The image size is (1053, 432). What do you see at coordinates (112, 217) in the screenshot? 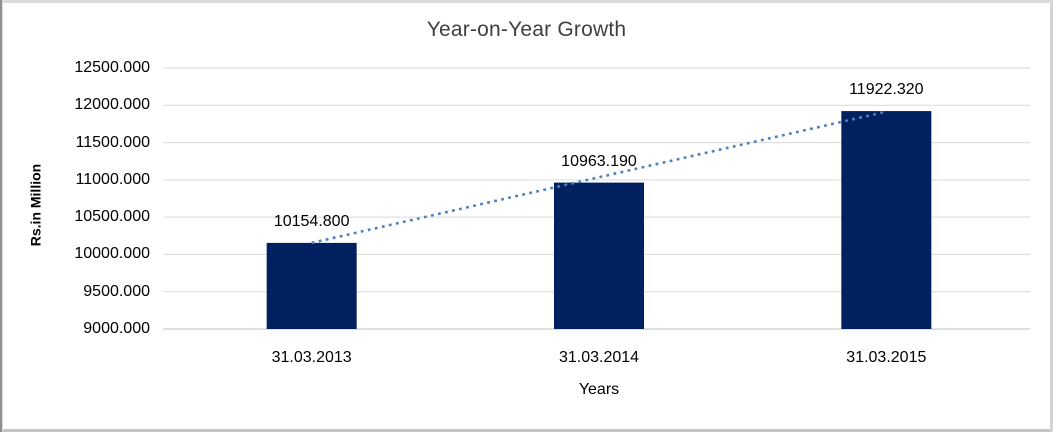
I see `y-tick-label: 10500.000` at bounding box center [112, 217].